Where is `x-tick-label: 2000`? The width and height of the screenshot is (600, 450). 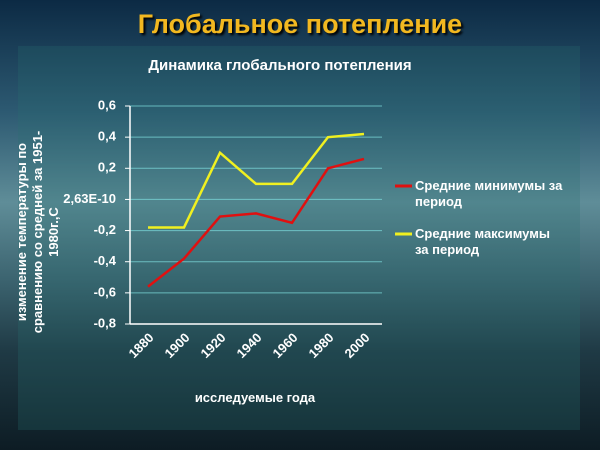
x-tick-label: 2000 is located at coordinates (356, 345).